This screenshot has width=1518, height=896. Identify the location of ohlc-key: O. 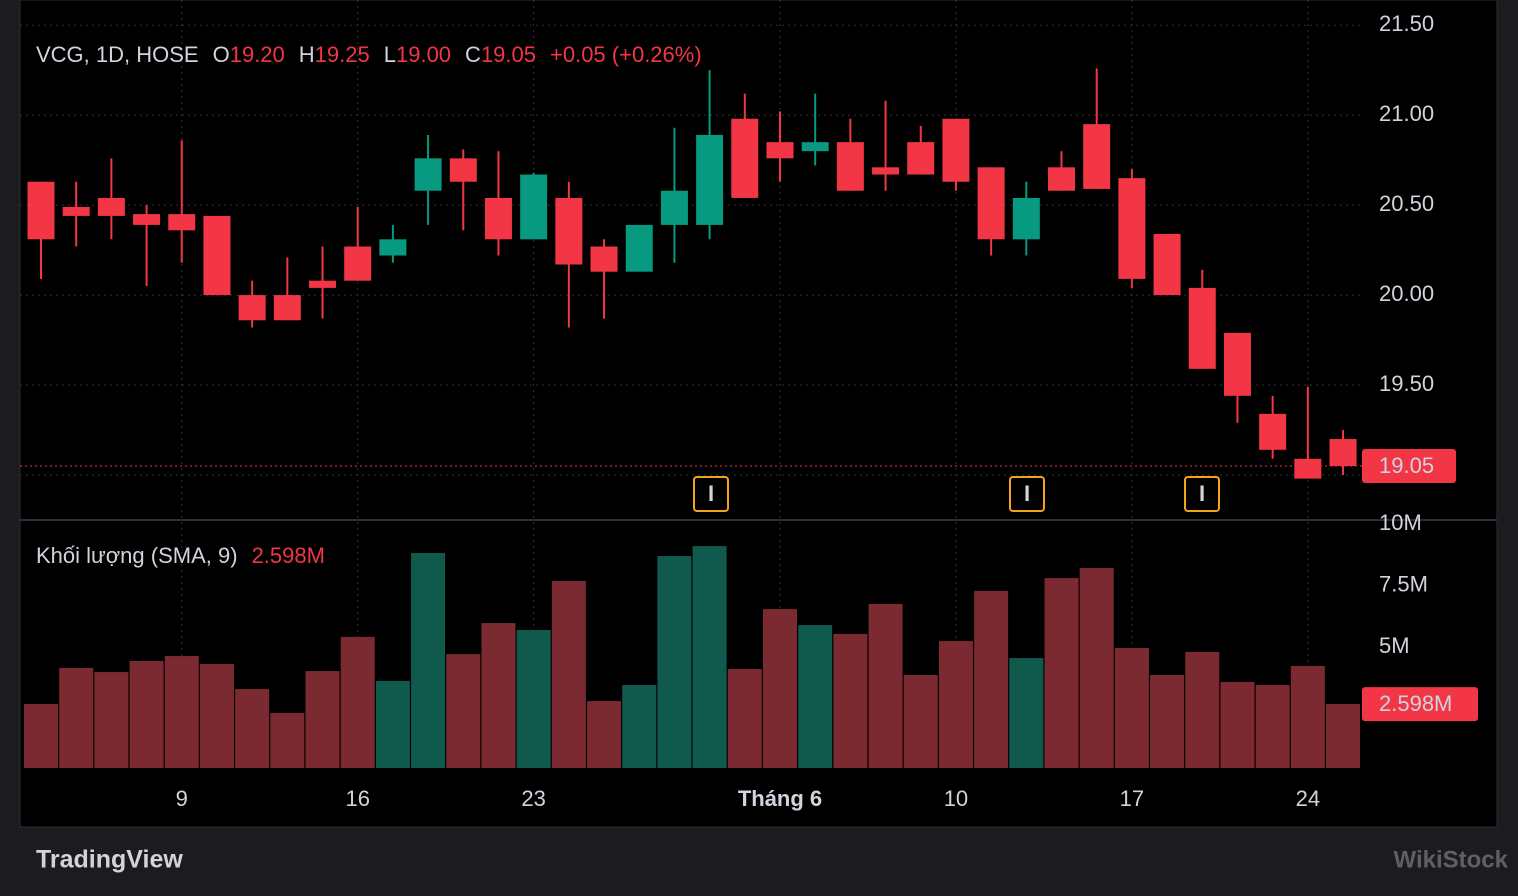
(221, 54).